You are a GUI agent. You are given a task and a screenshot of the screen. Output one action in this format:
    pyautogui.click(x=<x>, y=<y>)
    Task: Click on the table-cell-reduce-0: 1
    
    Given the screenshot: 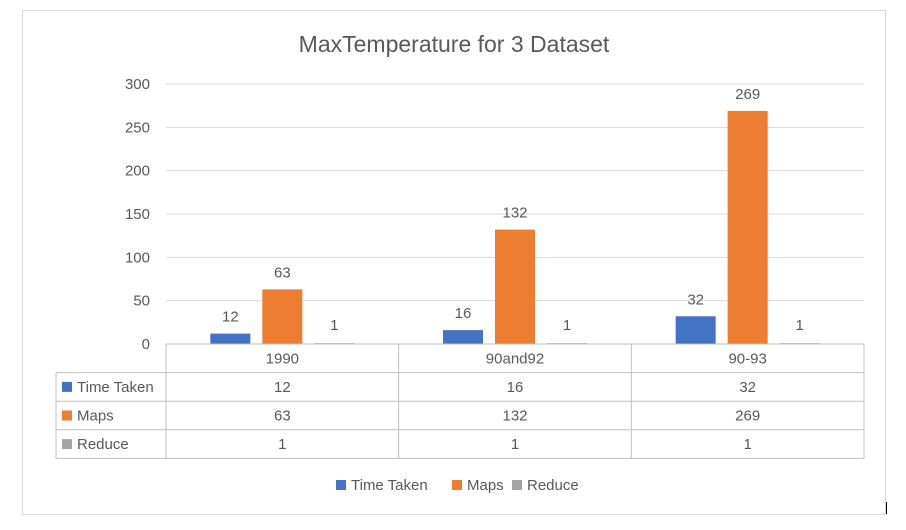 What is the action you would take?
    pyautogui.click(x=282, y=444)
    